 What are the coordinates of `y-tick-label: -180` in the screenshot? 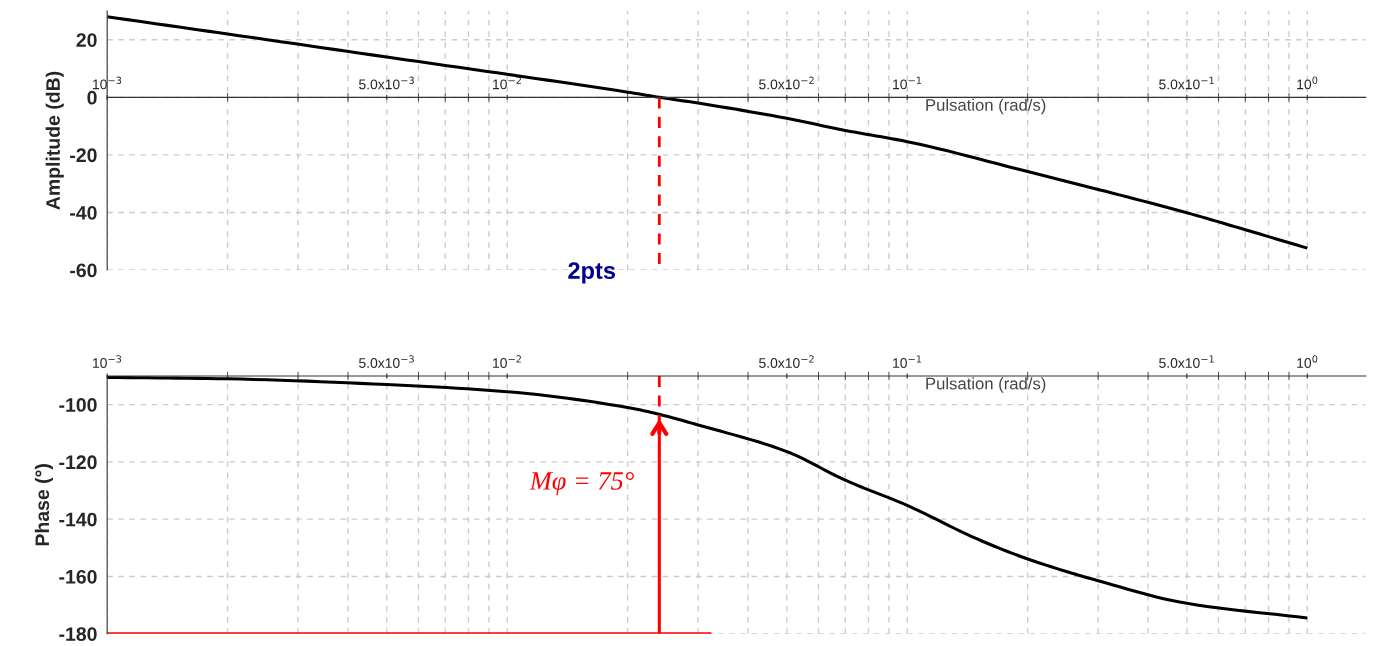 It's located at (78, 634).